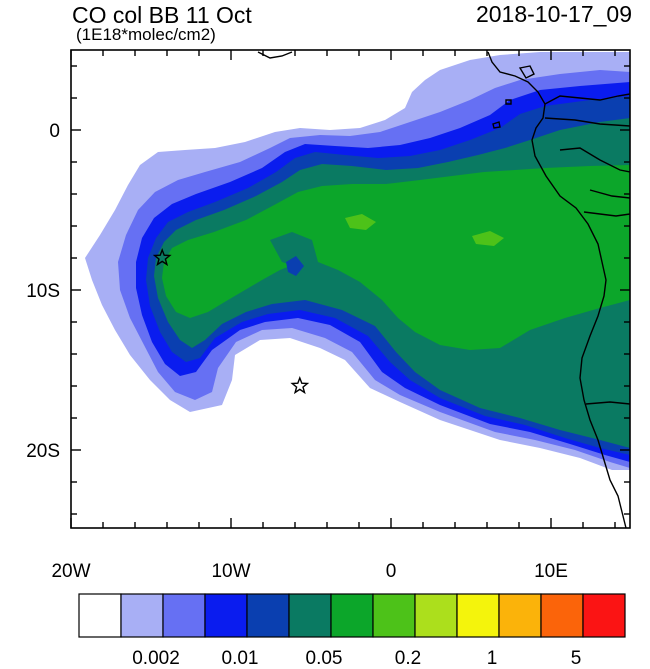  I want to click on colorbar-label: 0.2, so click(408, 658).